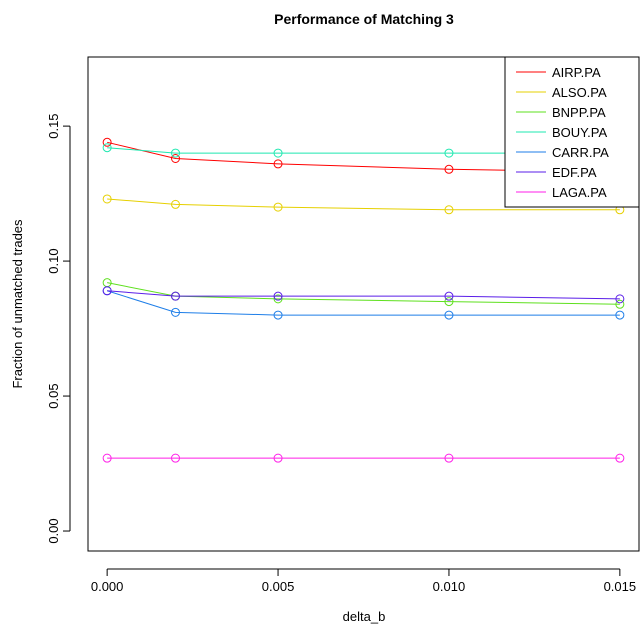 This screenshot has height=636, width=641. Describe the element at coordinates (580, 152) in the screenshot. I see `legend-label: CARR.PA` at that location.